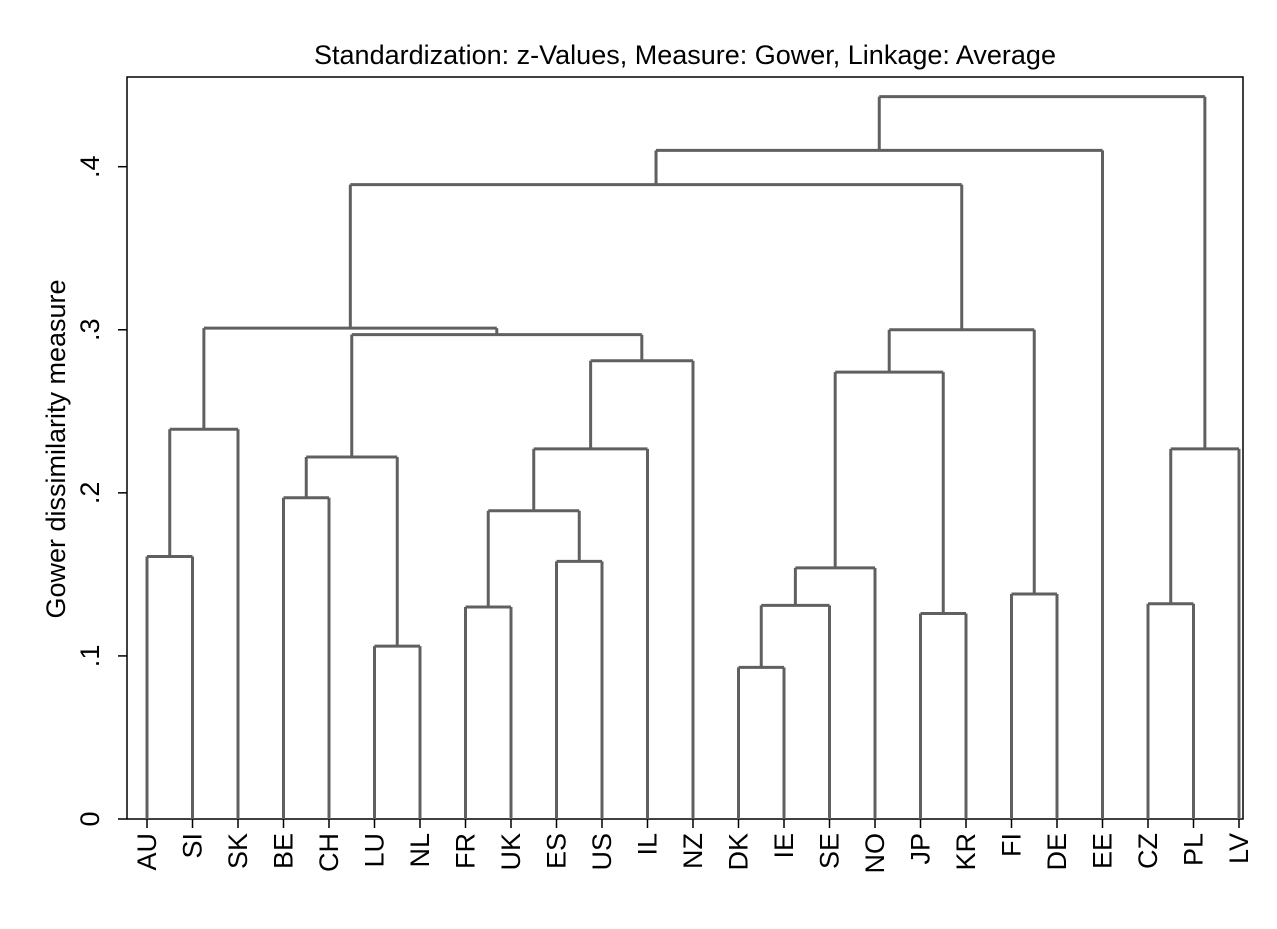 The width and height of the screenshot is (1277, 929). What do you see at coordinates (90, 330) in the screenshot?
I see `y-tick-label: .3` at bounding box center [90, 330].